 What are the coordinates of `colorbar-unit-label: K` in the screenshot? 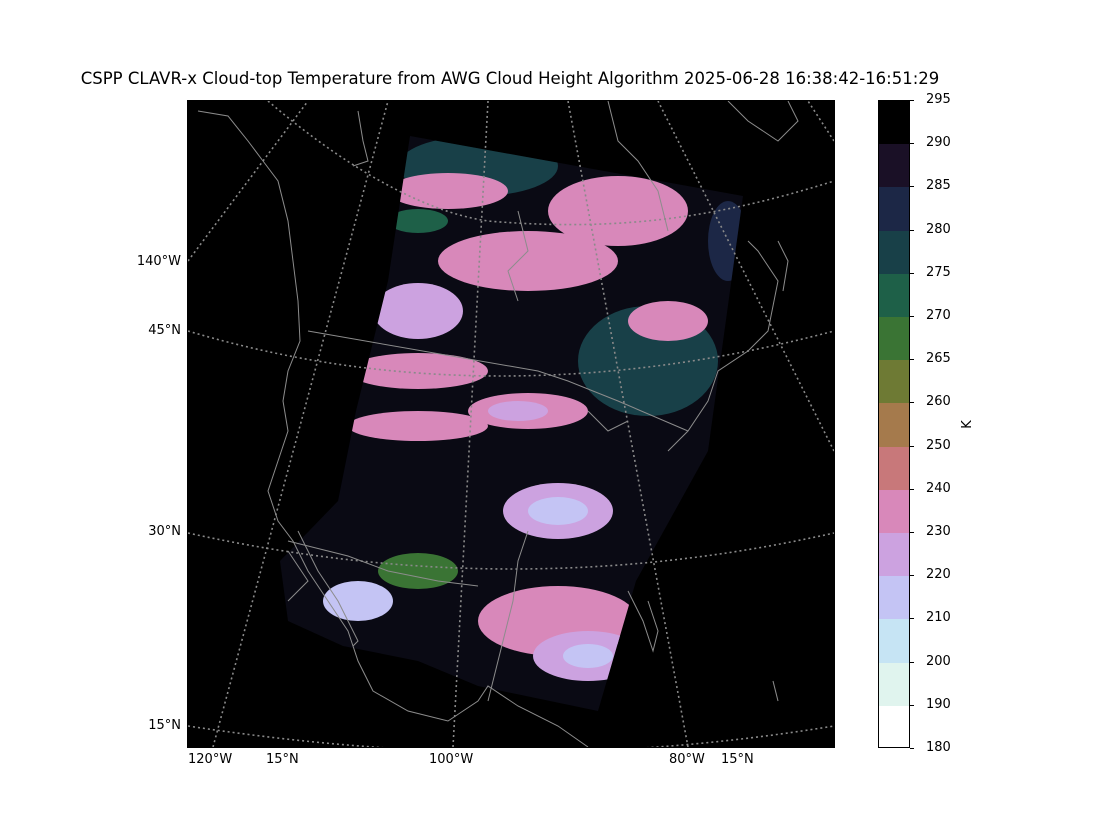 It's located at (967, 424).